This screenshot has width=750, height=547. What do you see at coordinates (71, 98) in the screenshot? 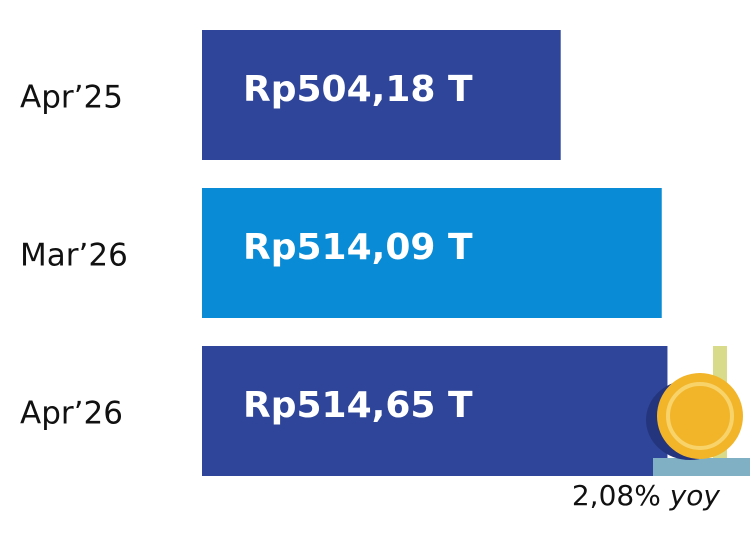
I see `category-label: Apr’25` at bounding box center [71, 98].